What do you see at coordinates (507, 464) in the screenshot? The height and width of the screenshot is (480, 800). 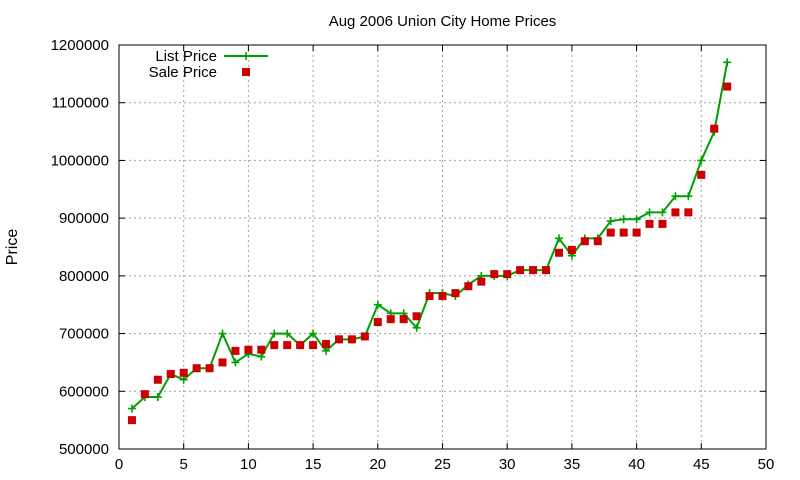 I see `x-tick-label: 30` at bounding box center [507, 464].